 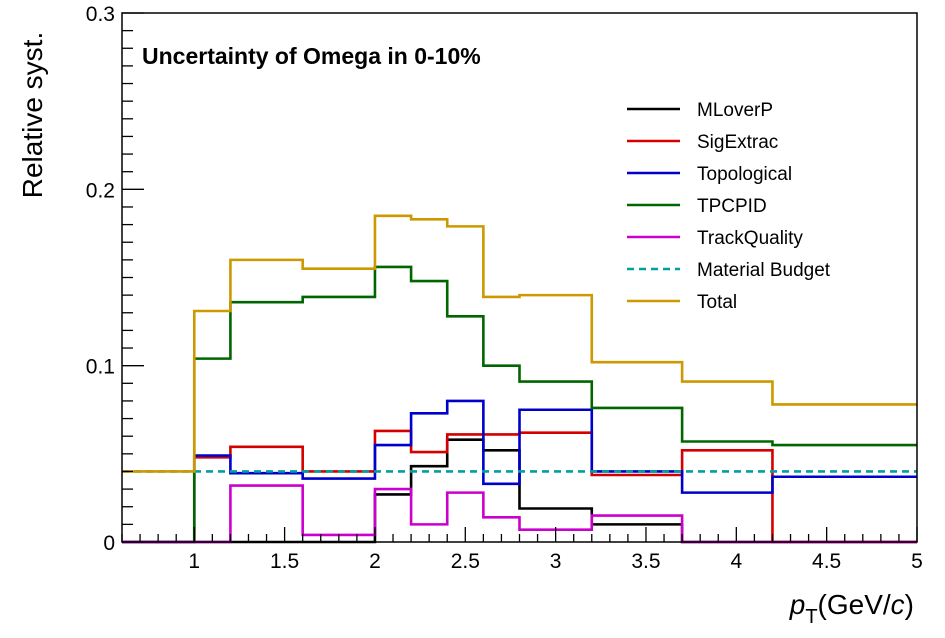 I want to click on x-axis-unit-var: c, so click(x=898, y=604).